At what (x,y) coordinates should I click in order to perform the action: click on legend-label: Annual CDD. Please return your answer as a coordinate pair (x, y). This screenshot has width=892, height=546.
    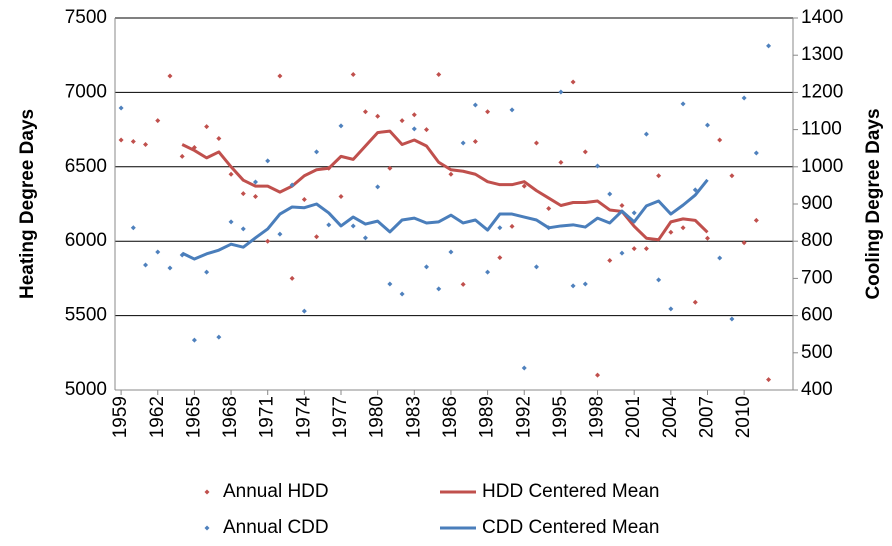
    Looking at the image, I should click on (276, 527).